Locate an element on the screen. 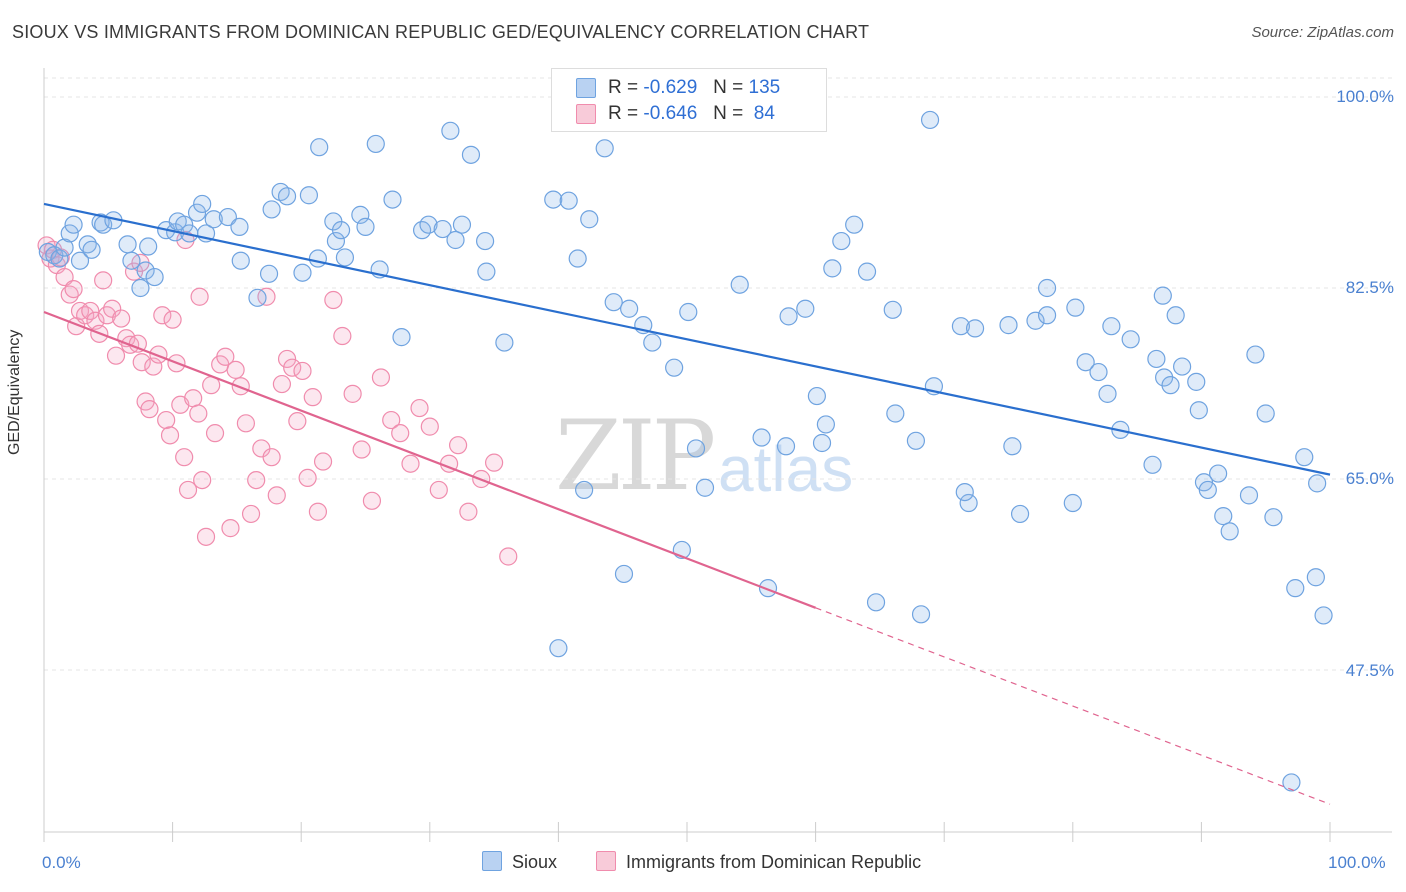 The width and height of the screenshot is (1406, 892). x-tick-label: 0.0% is located at coordinates (61, 862).